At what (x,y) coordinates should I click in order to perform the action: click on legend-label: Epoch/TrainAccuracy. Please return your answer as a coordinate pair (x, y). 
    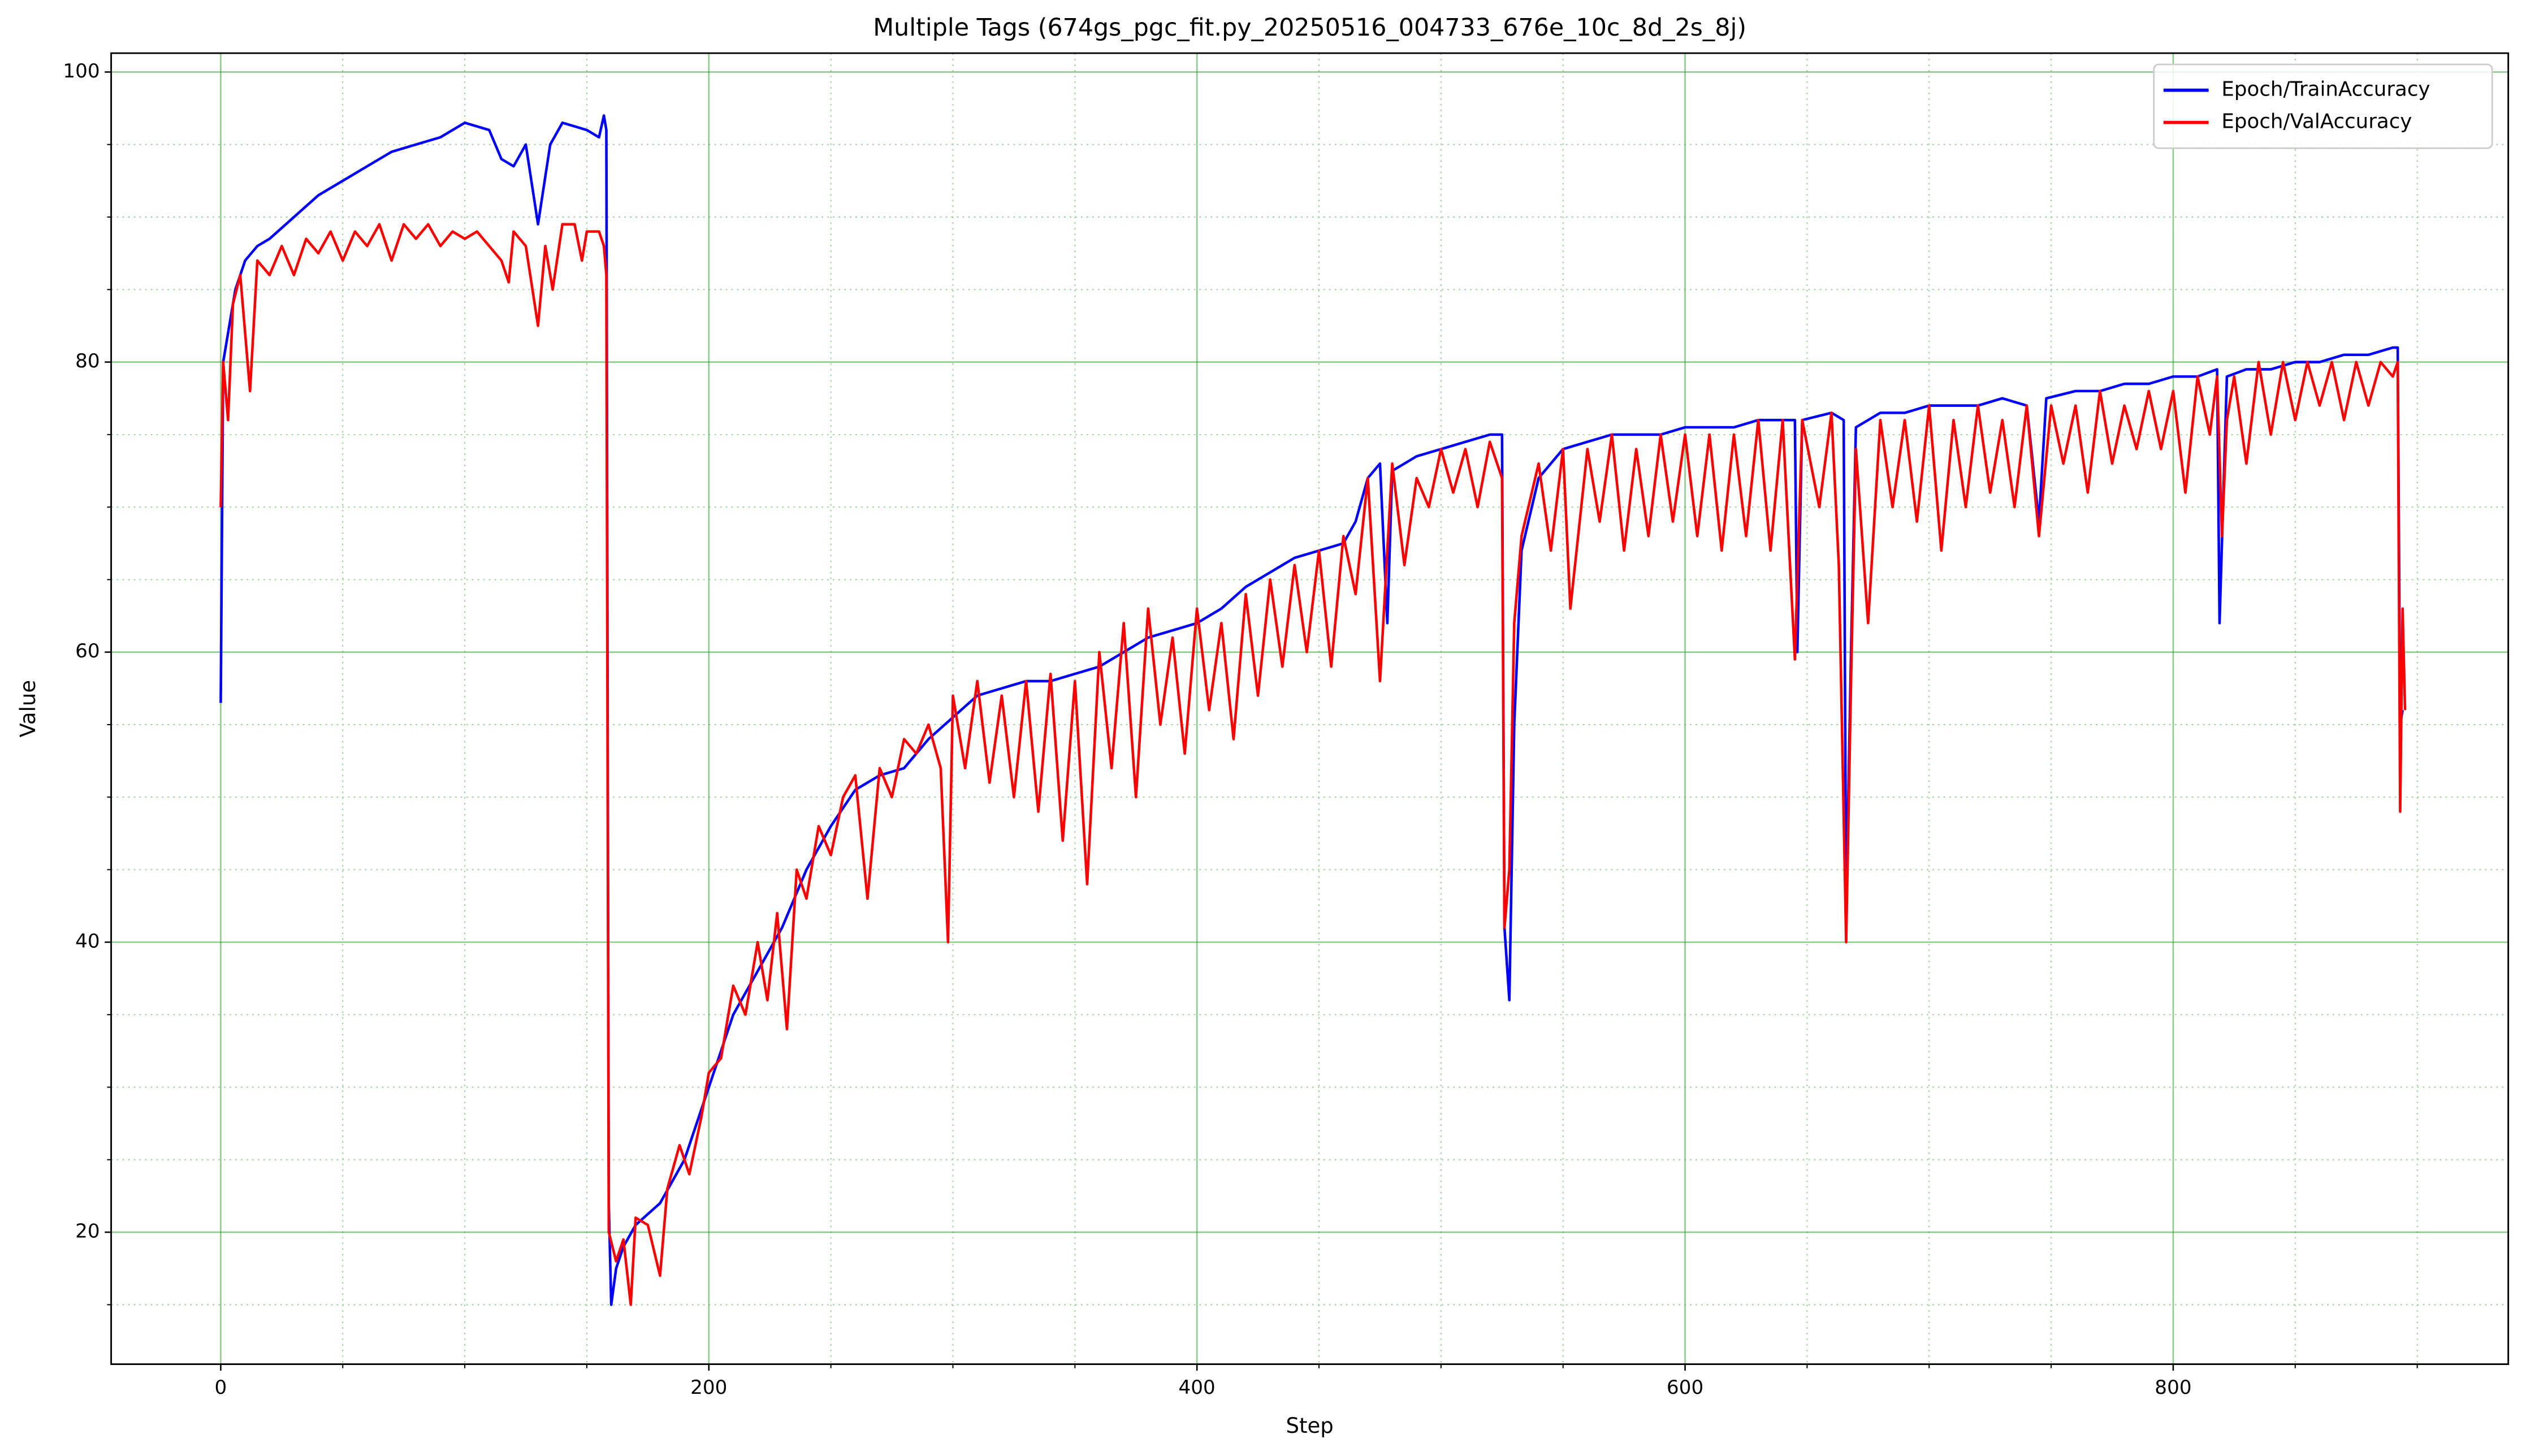
    Looking at the image, I should click on (2325, 89).